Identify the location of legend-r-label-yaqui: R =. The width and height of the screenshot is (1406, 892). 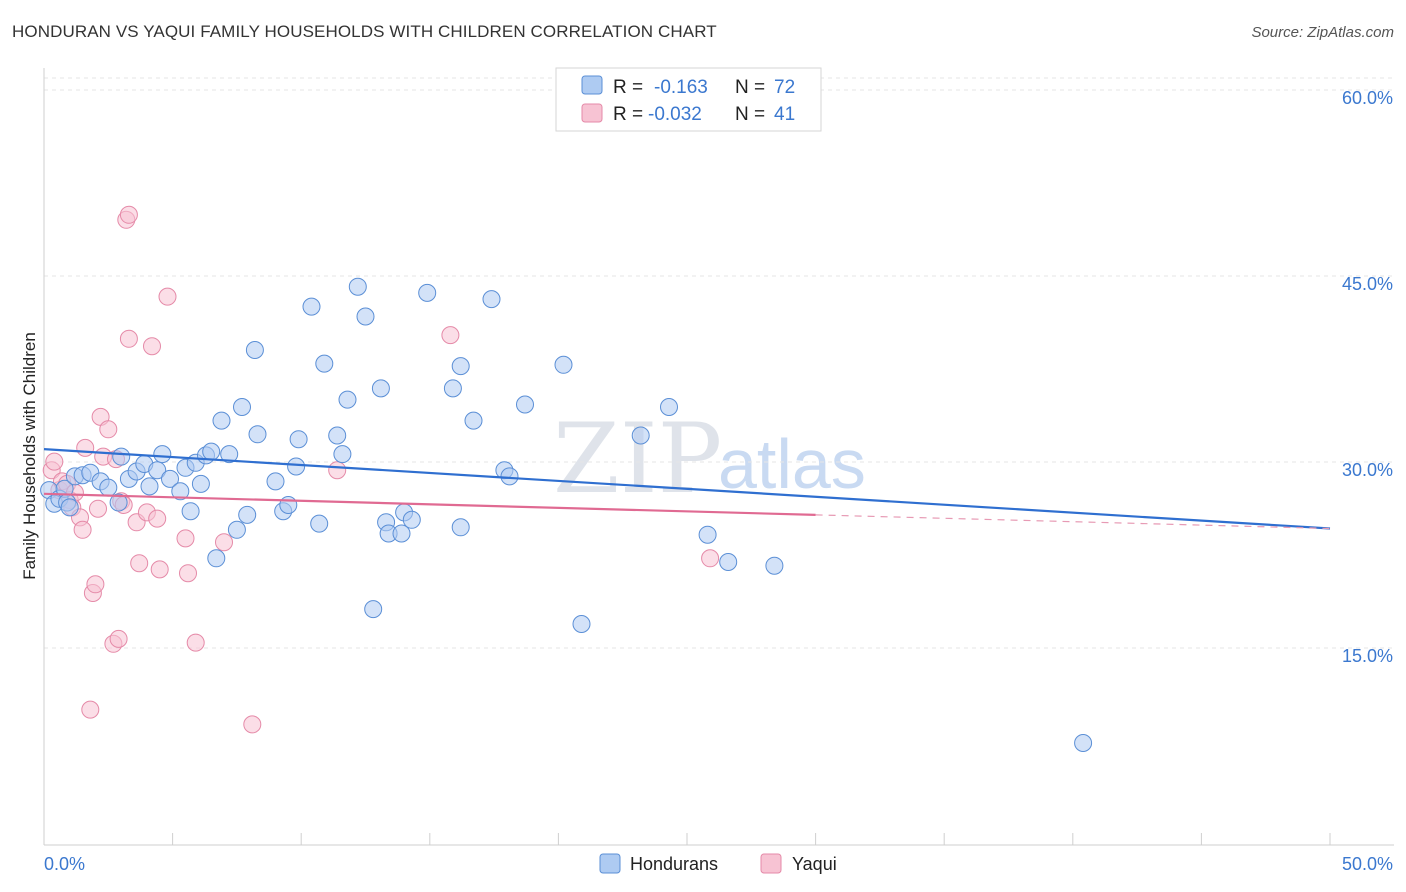
(628, 114).